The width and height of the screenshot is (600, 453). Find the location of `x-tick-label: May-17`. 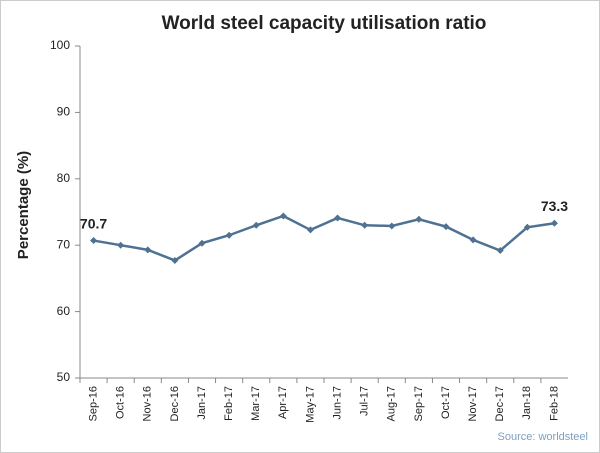

x-tick-label: May-17 is located at coordinates (310, 404).